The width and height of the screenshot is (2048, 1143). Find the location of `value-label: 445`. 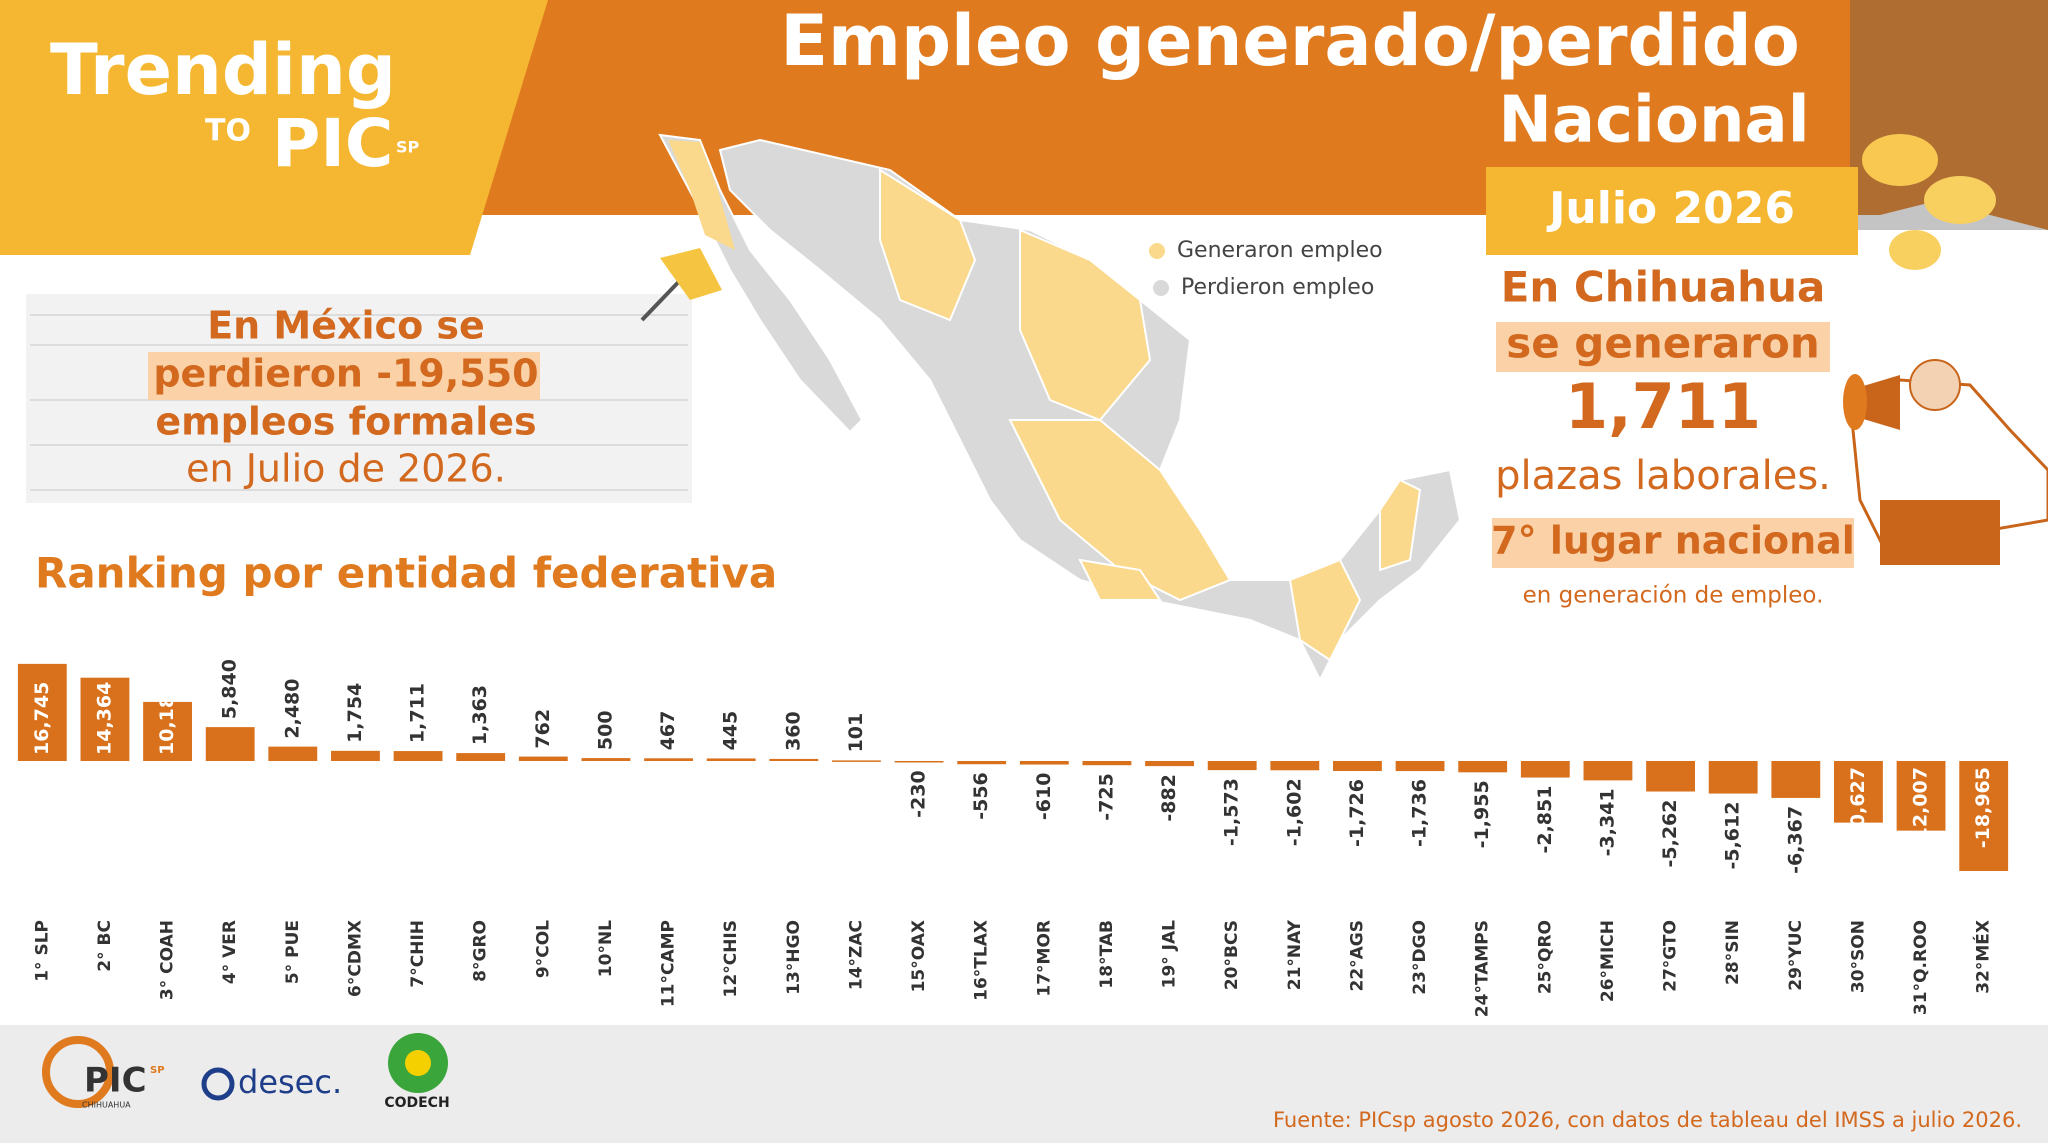

value-label: 445 is located at coordinates (731, 731).